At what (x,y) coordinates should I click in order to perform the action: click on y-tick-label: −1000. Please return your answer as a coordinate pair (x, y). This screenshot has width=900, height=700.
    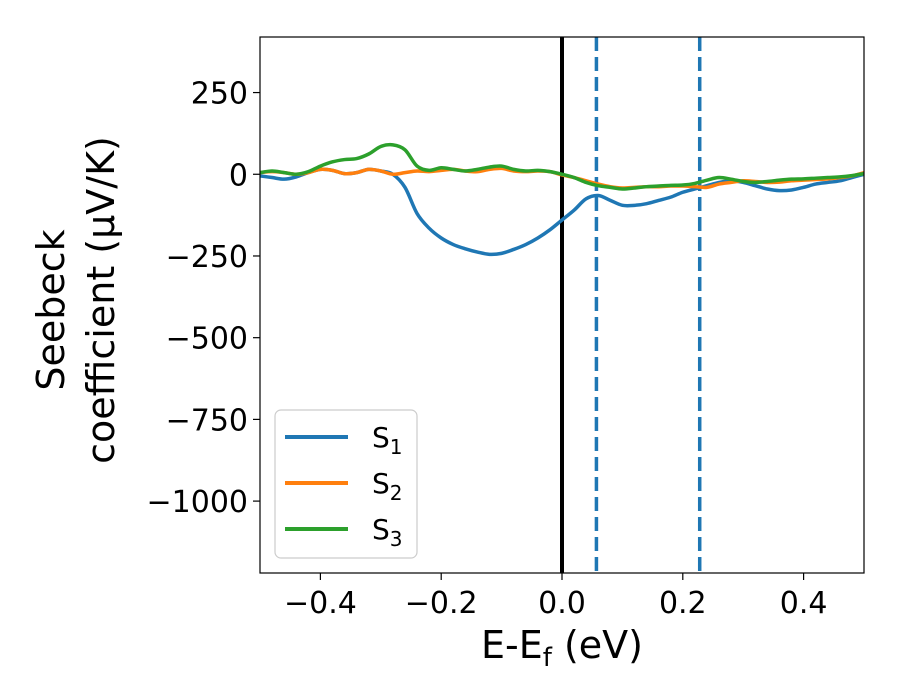
    Looking at the image, I should click on (197, 502).